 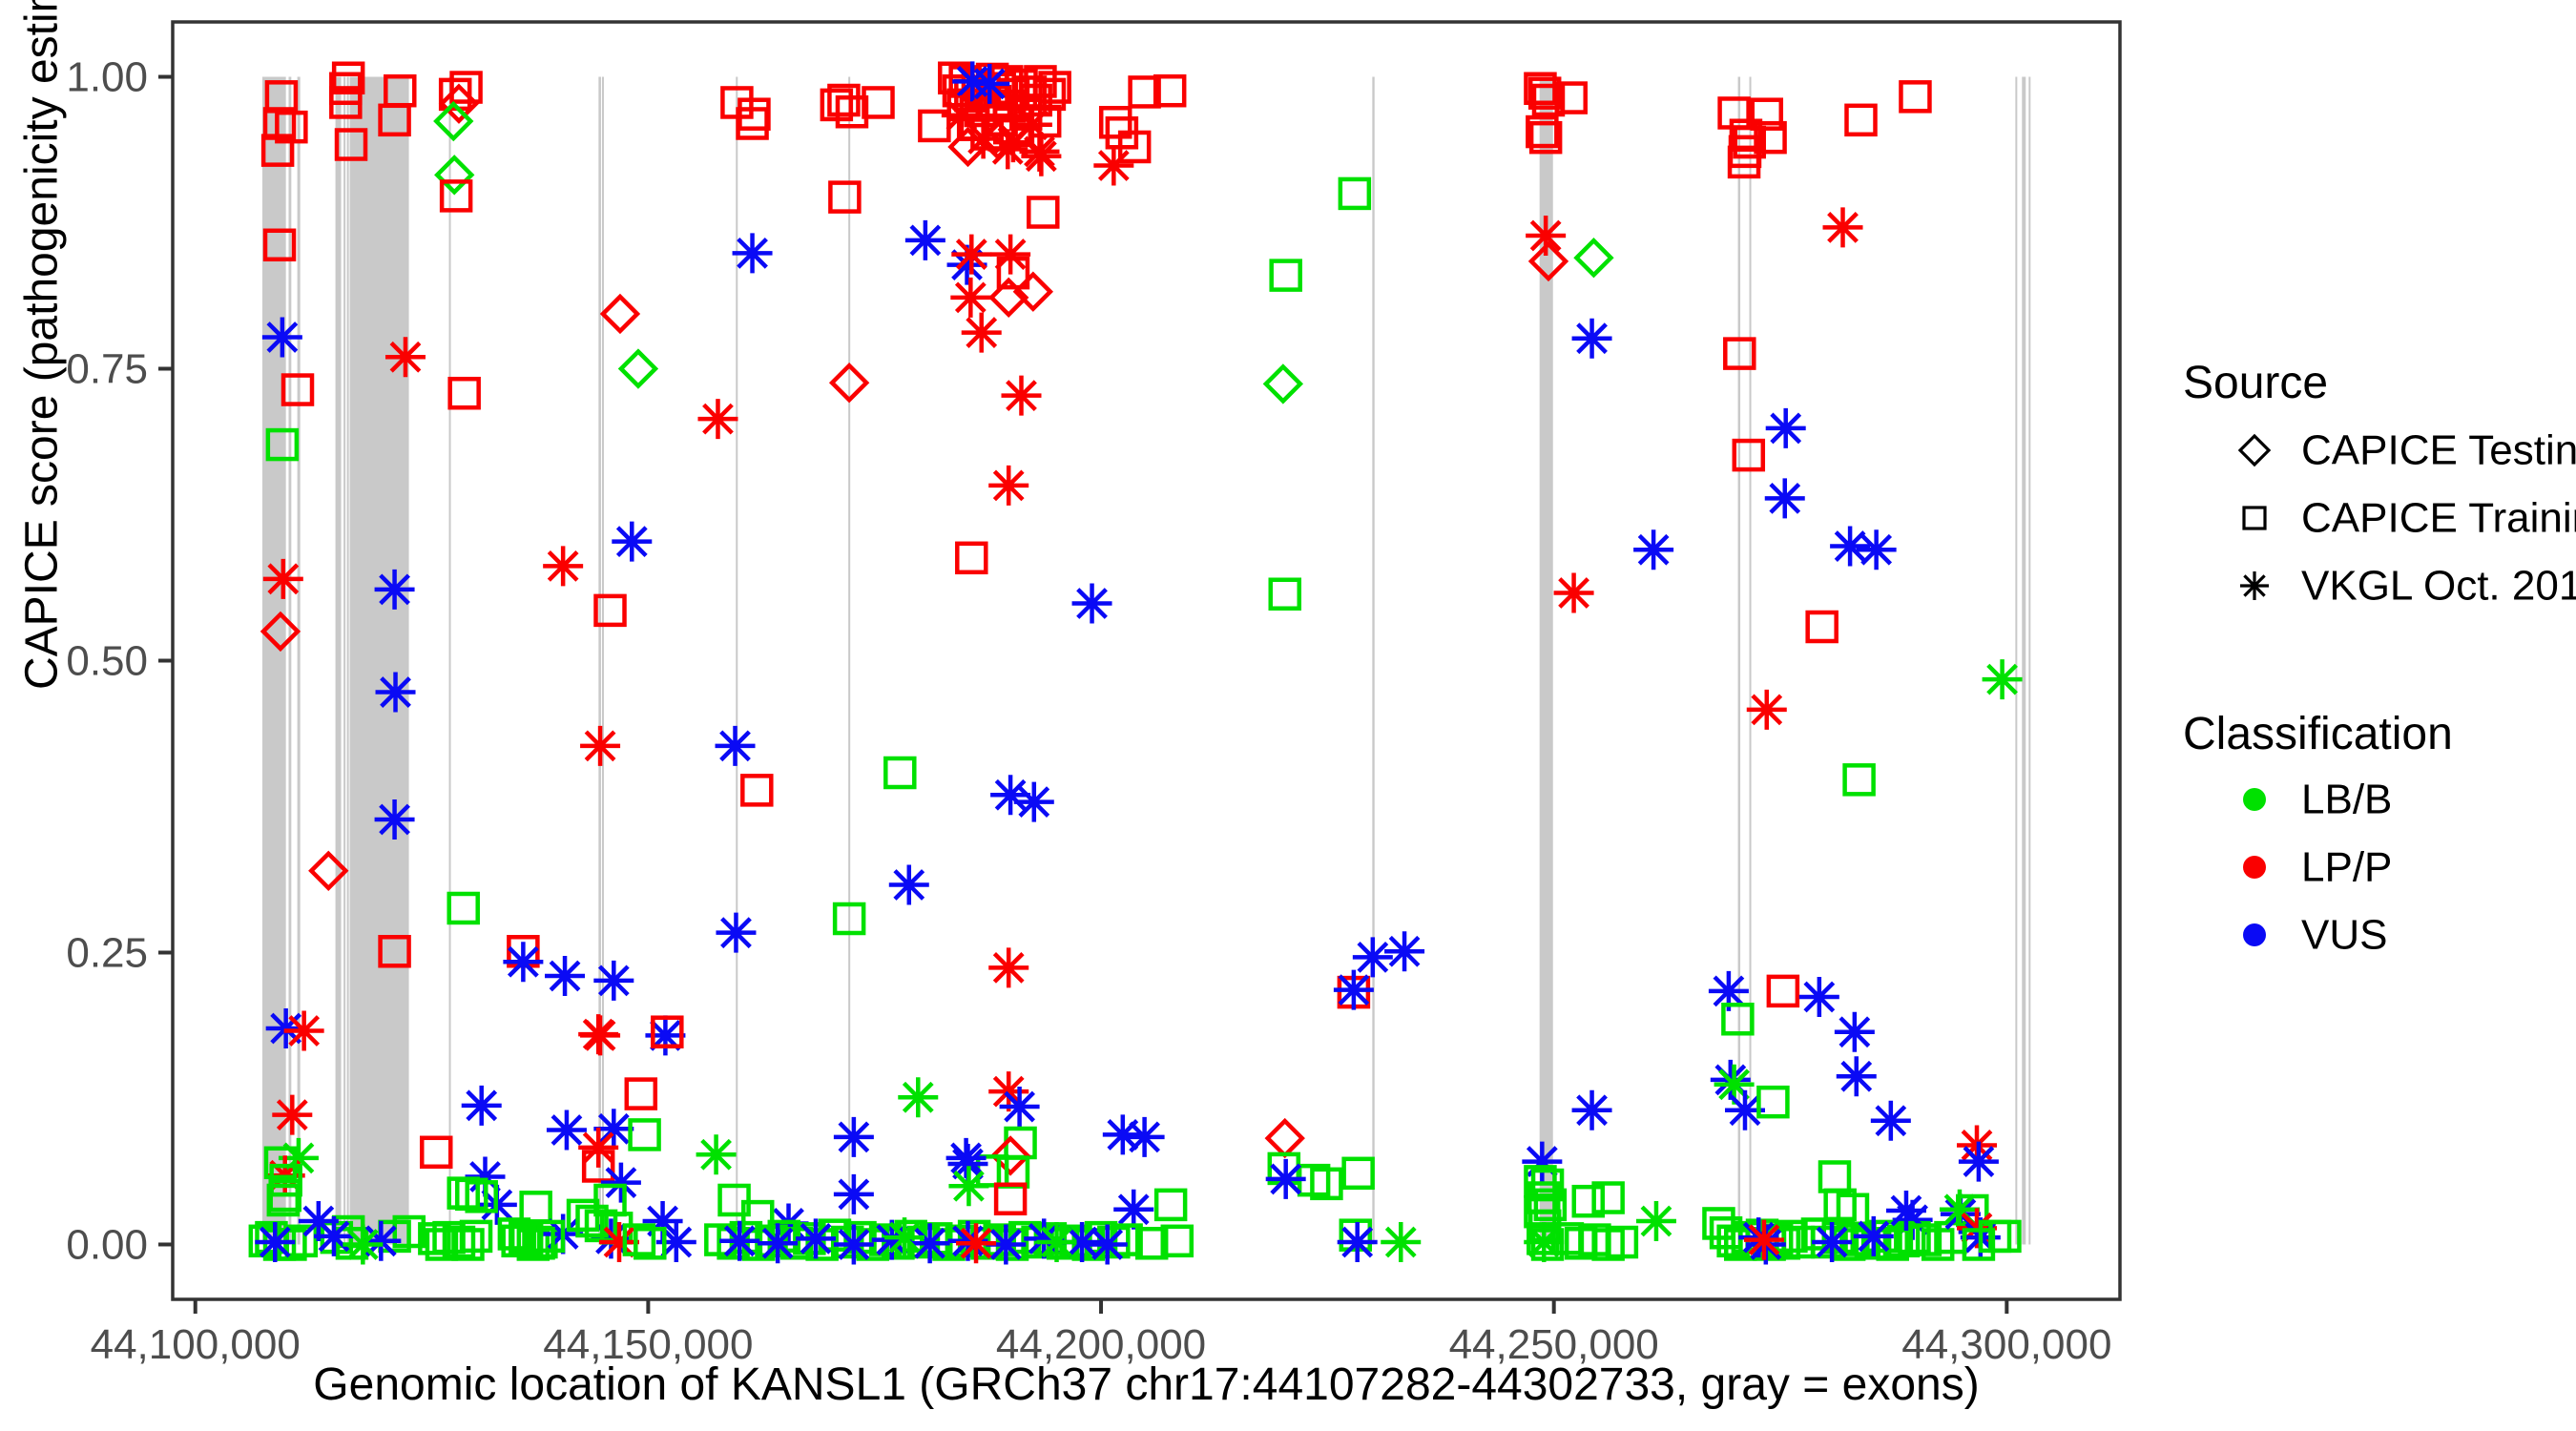 I want to click on legend-item-capice-training: CAPICE Training, so click(x=2404, y=517).